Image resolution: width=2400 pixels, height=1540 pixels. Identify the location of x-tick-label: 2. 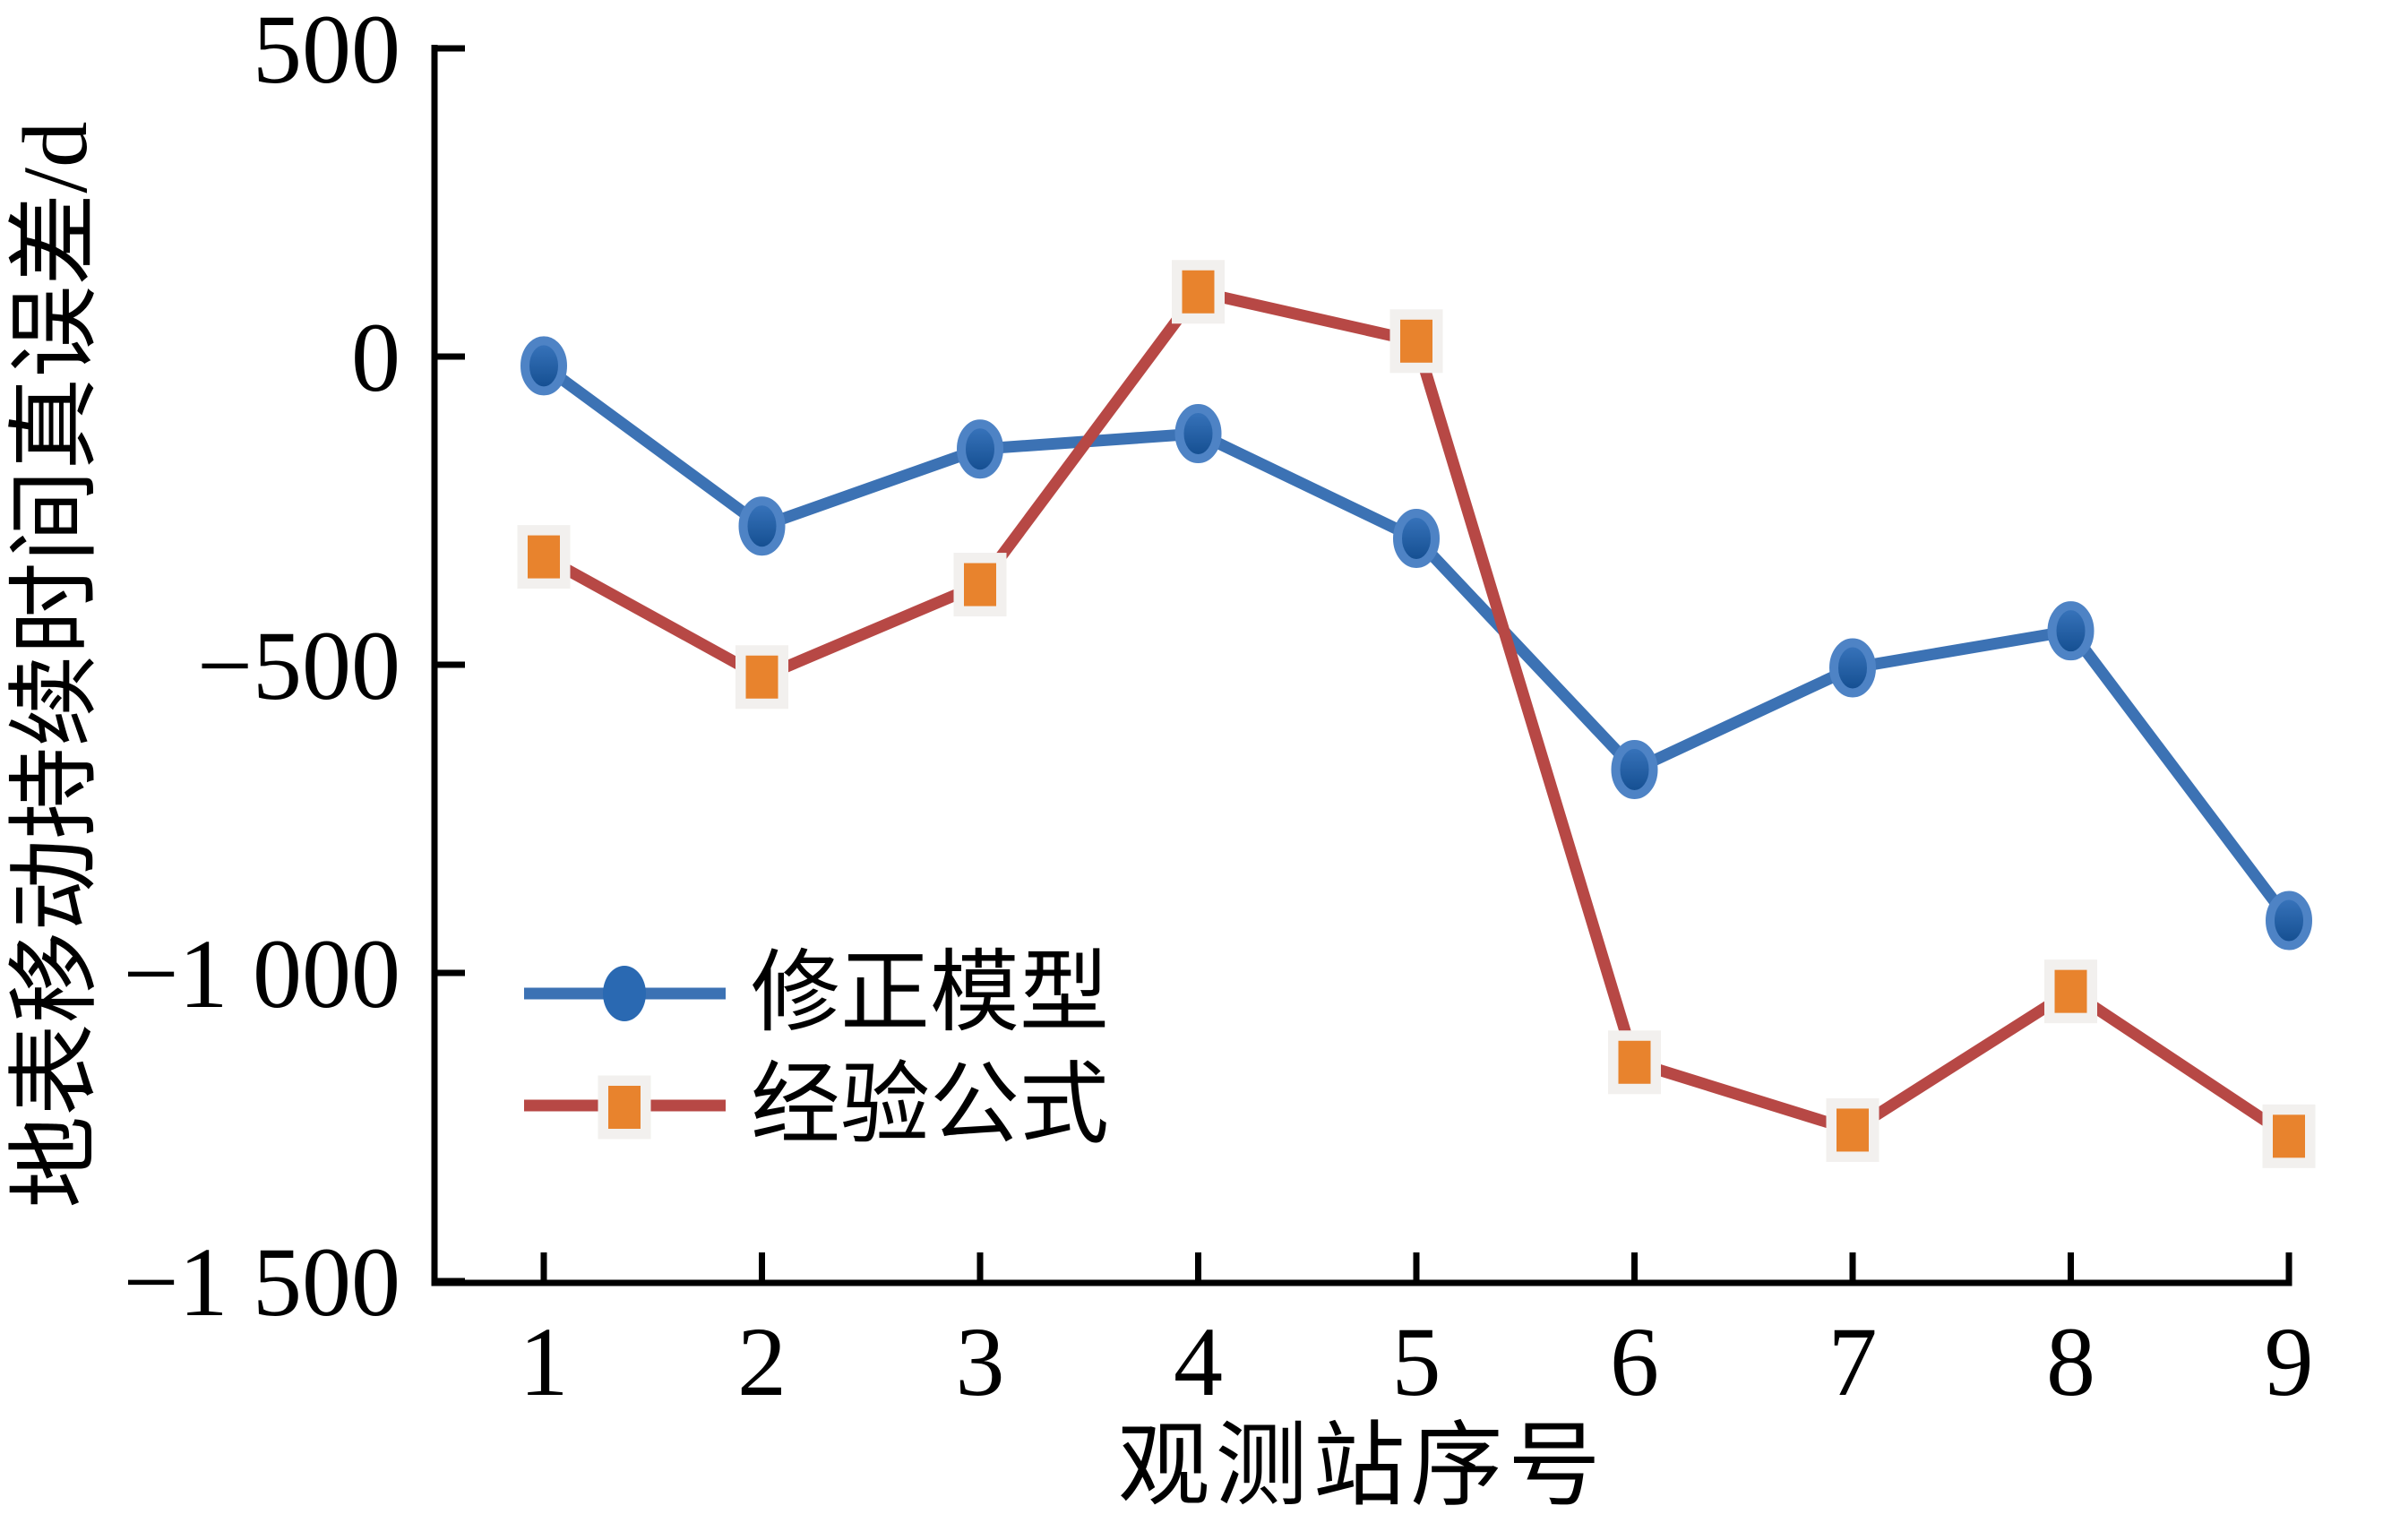
(762, 1361).